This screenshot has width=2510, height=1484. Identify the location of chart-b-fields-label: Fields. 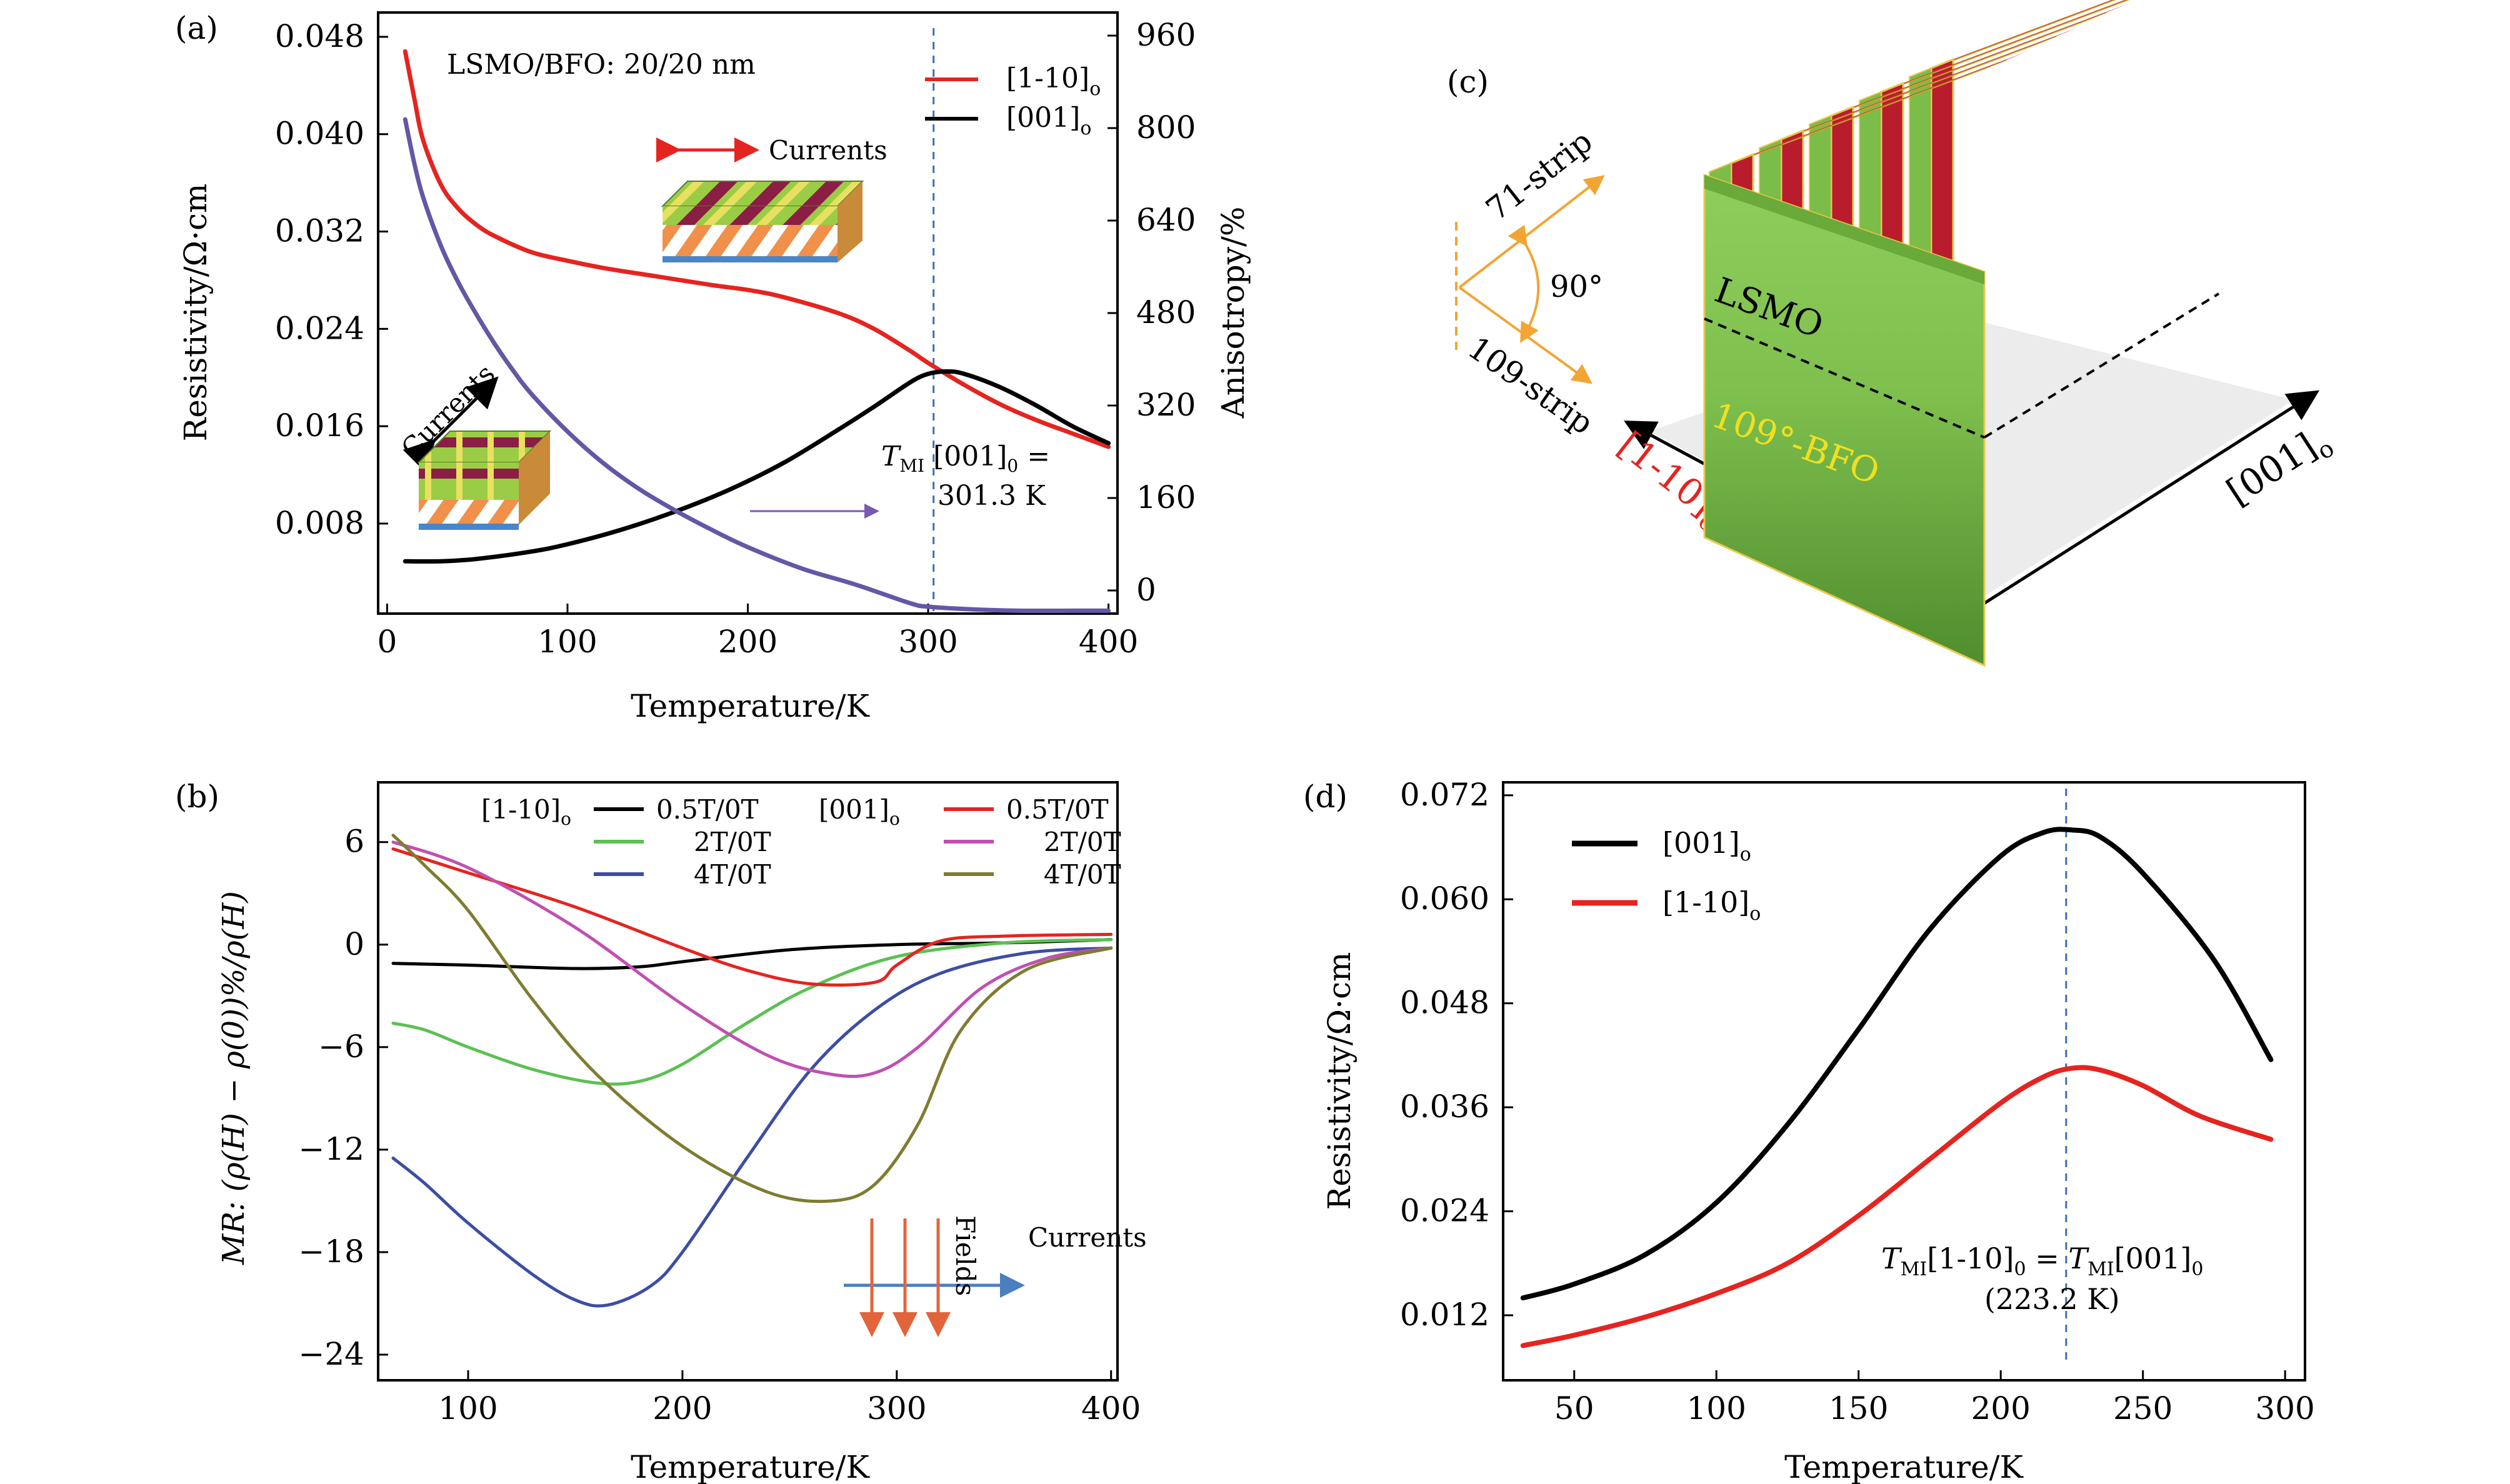
(966, 1255).